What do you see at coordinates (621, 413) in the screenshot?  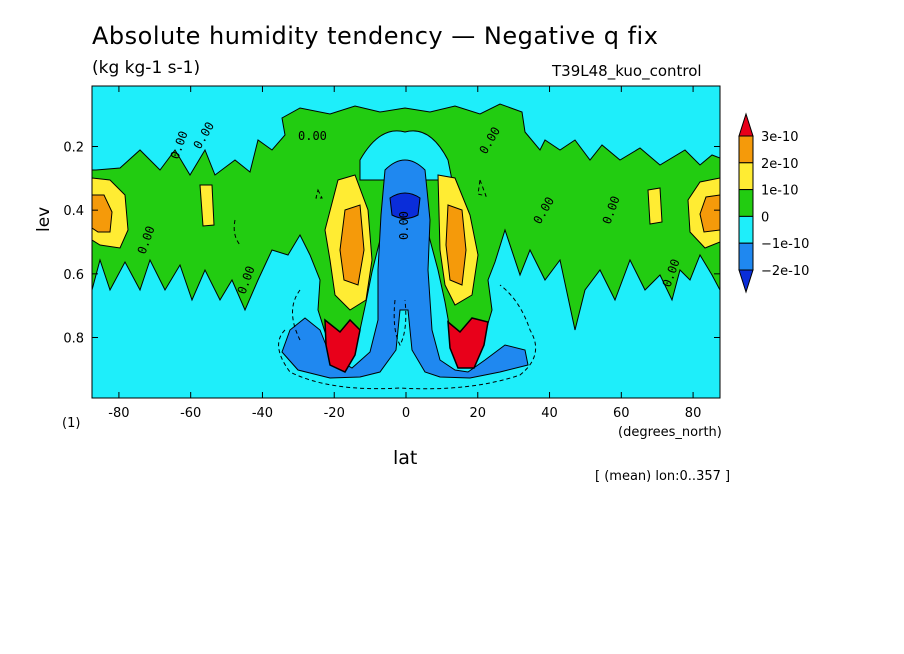 I see `x-tick-label: 60` at bounding box center [621, 413].